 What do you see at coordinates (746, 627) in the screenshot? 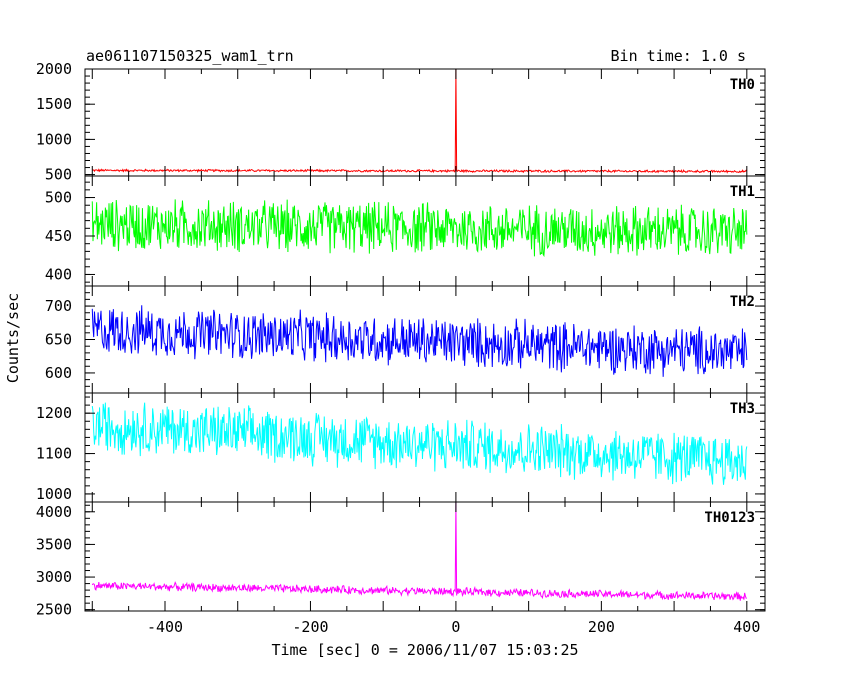
I see `x-tick-label: 400` at bounding box center [746, 627].